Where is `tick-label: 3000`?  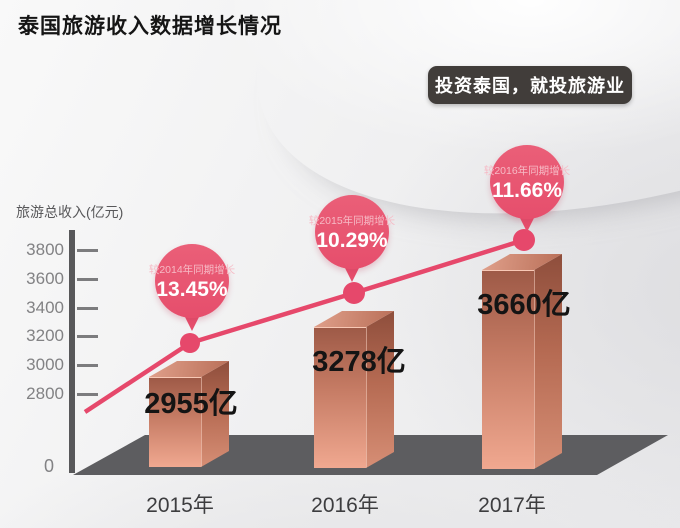
tick-label: 3000 is located at coordinates (45, 364).